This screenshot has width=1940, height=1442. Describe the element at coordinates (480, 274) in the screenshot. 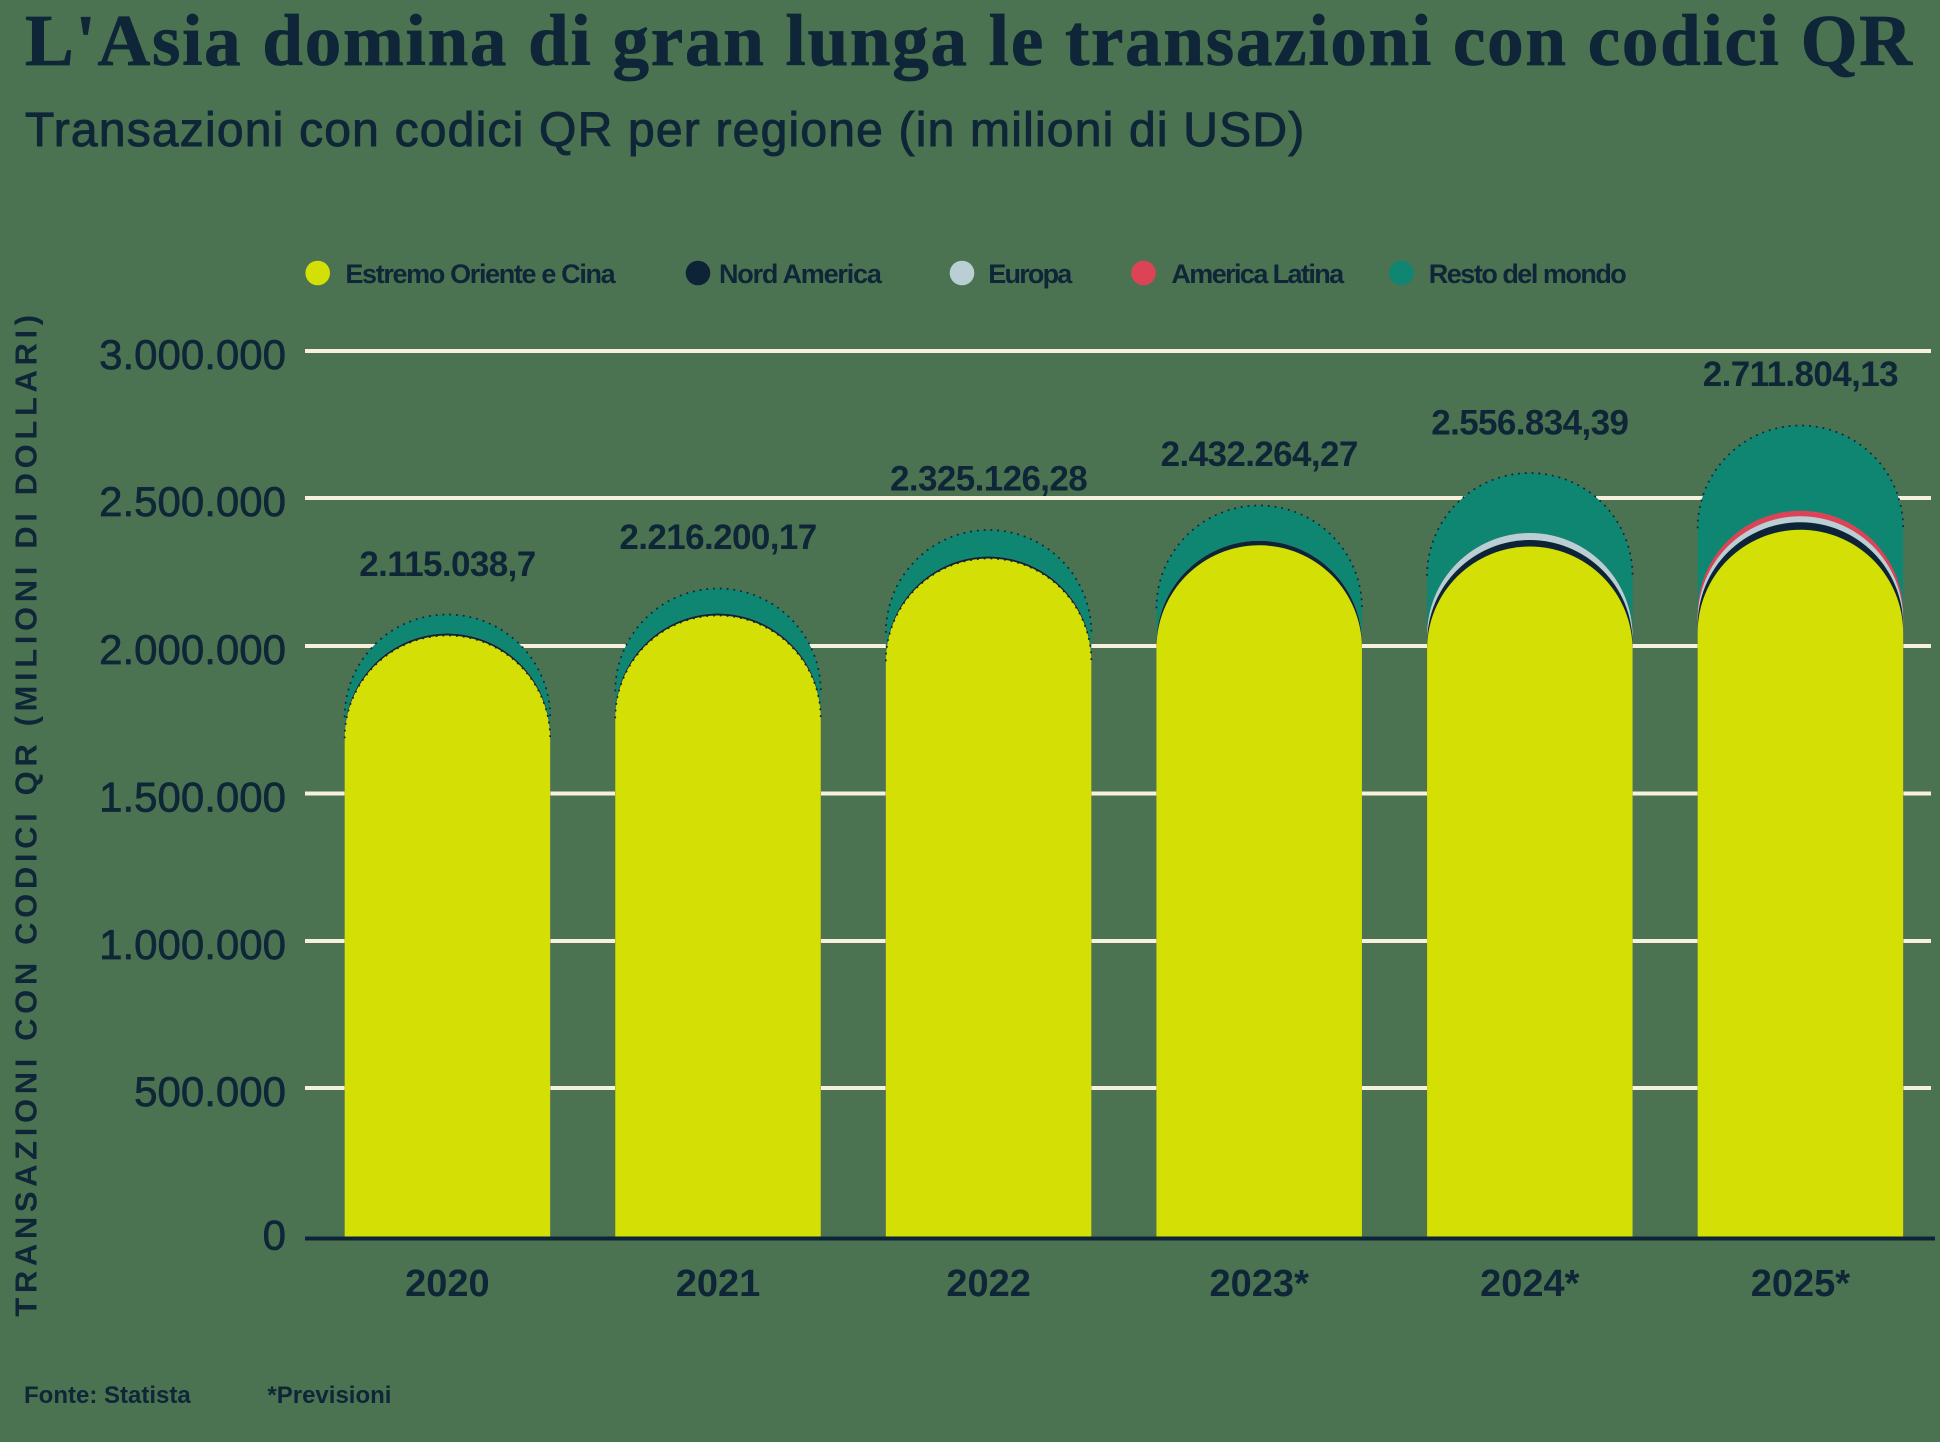

I see `svg-text: Estremo Oriente e Cina` at that location.